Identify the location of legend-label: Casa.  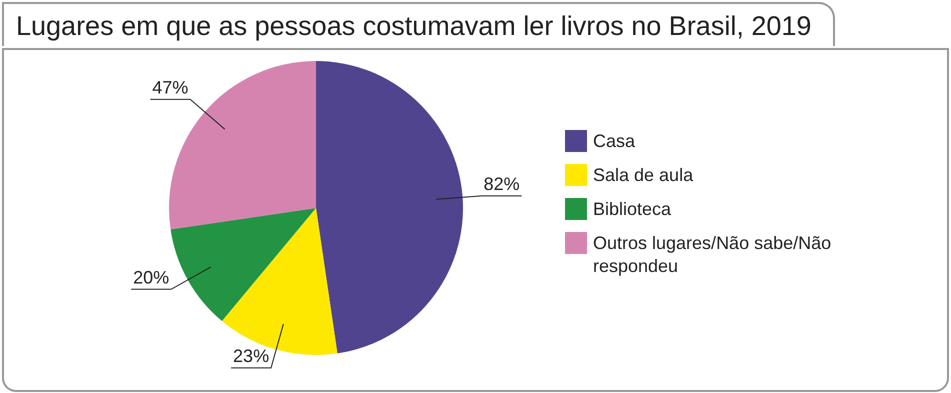
(614, 141).